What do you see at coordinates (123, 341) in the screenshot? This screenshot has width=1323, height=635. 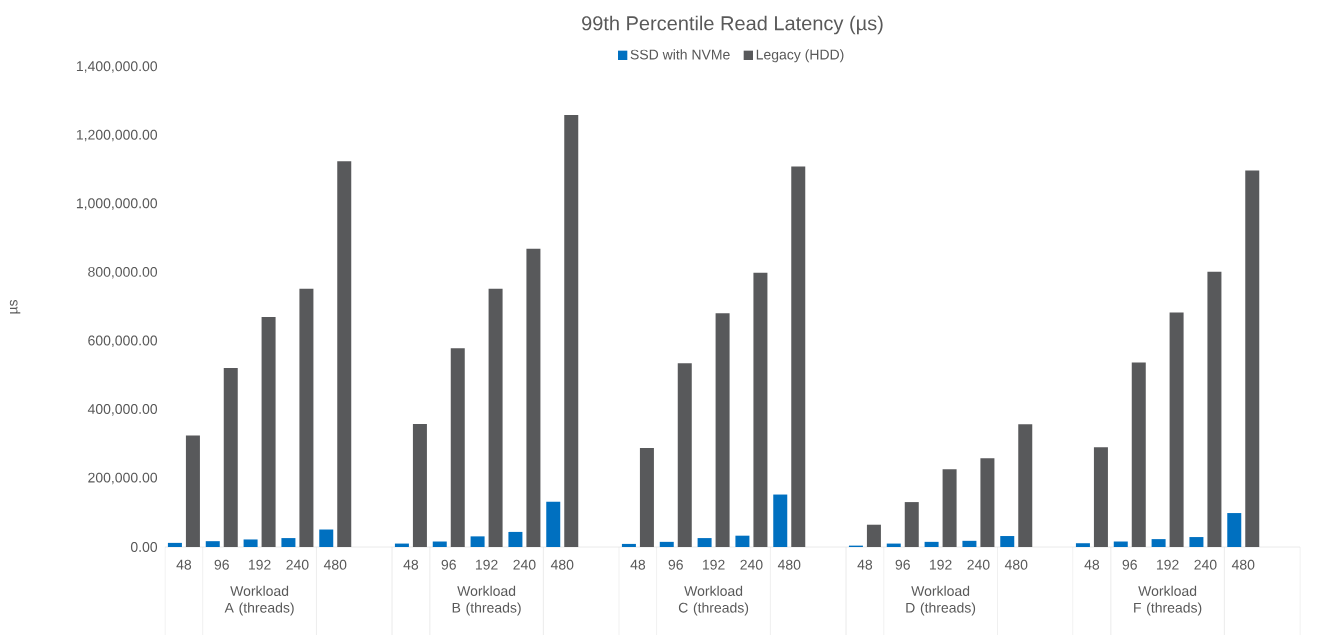 I see `y-tick-label: 600,000.00` at bounding box center [123, 341].